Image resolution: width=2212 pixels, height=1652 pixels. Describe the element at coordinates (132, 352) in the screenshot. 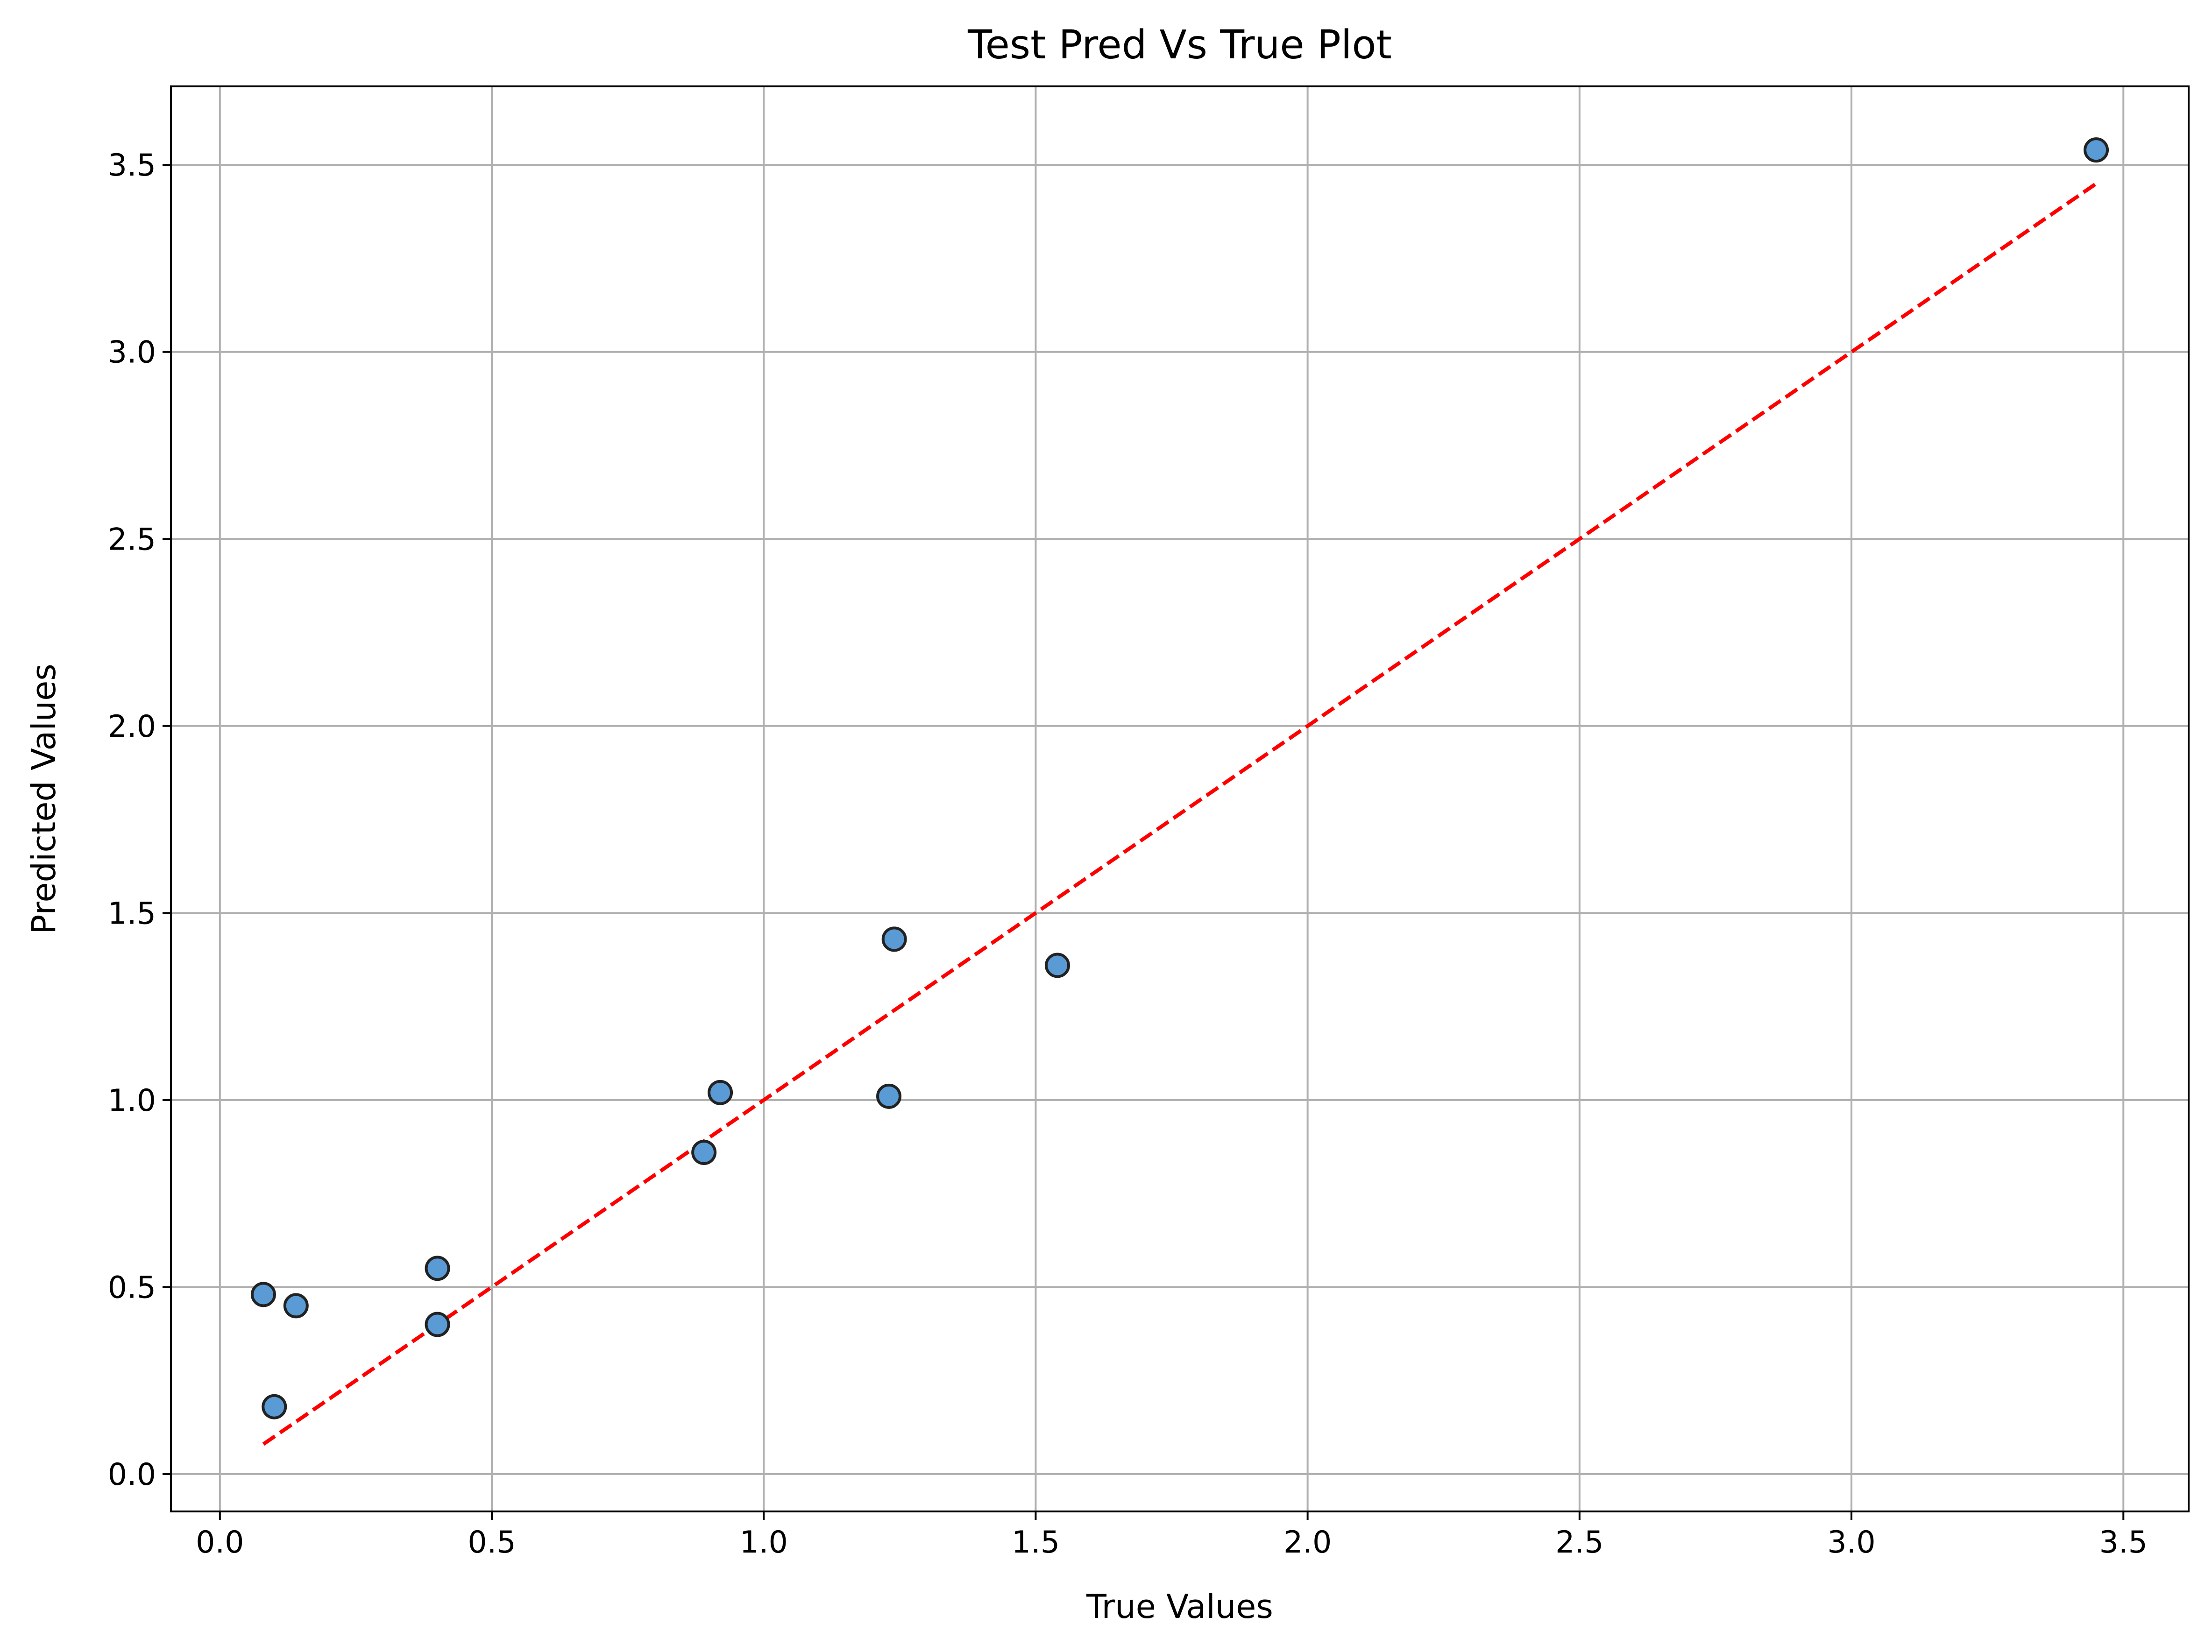

I see `y-tick-label: 3.0` at that location.